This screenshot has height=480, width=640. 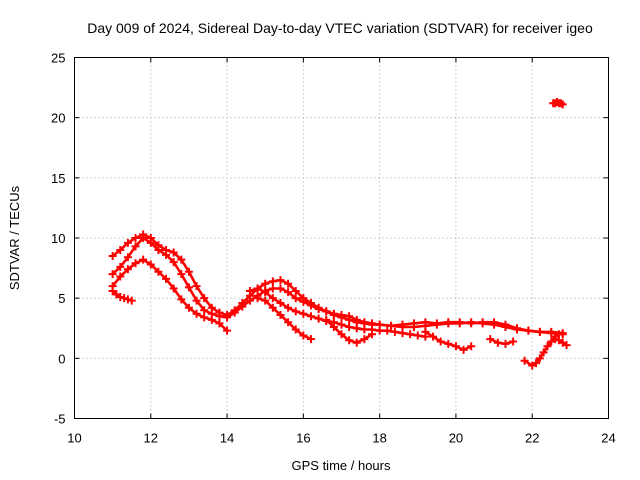 What do you see at coordinates (341, 465) in the screenshot?
I see `x-axis-label: GPS time / hours` at bounding box center [341, 465].